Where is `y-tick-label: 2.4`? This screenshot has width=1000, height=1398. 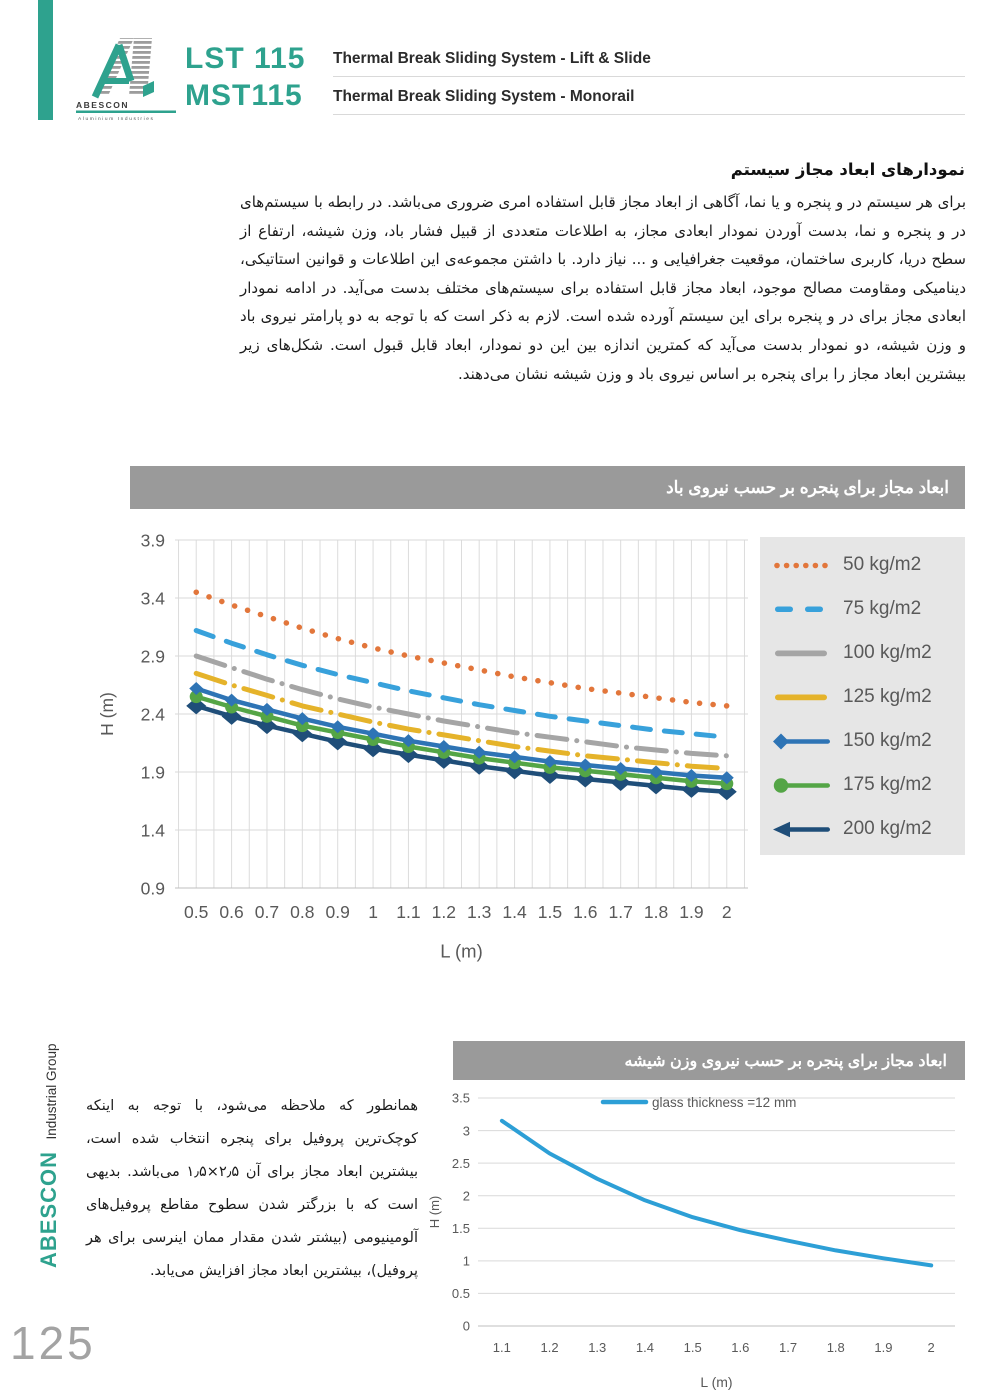 y-tick-label: 2.4 is located at coordinates (153, 714).